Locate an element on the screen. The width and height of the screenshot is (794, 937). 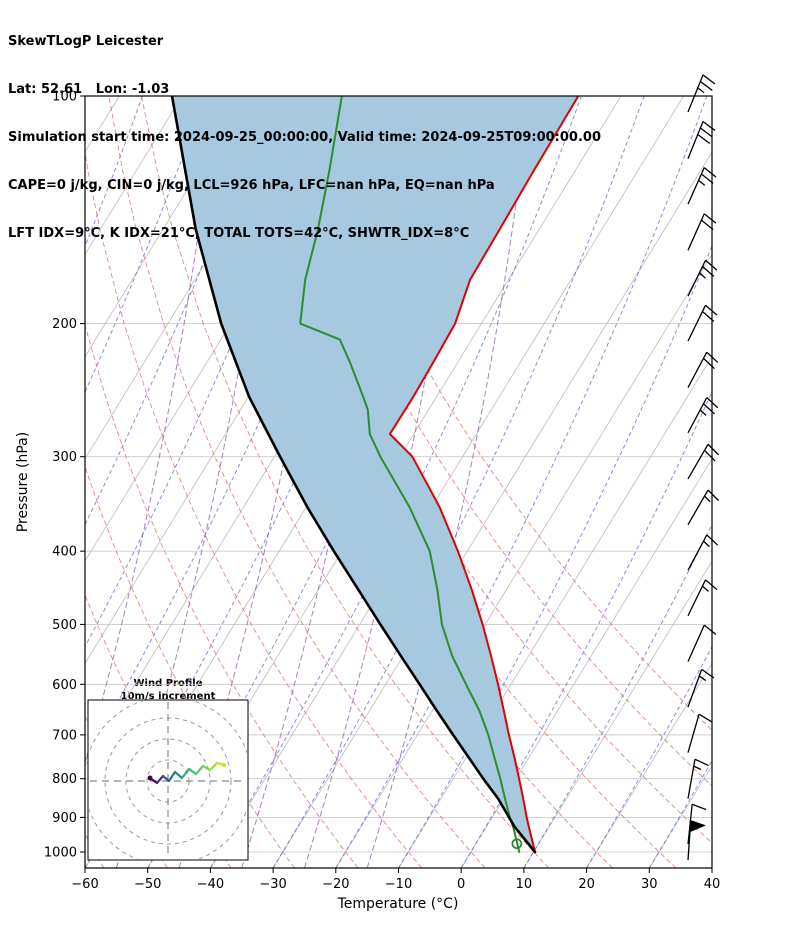
dry-adiabat-line is located at coordinates (190, 666).